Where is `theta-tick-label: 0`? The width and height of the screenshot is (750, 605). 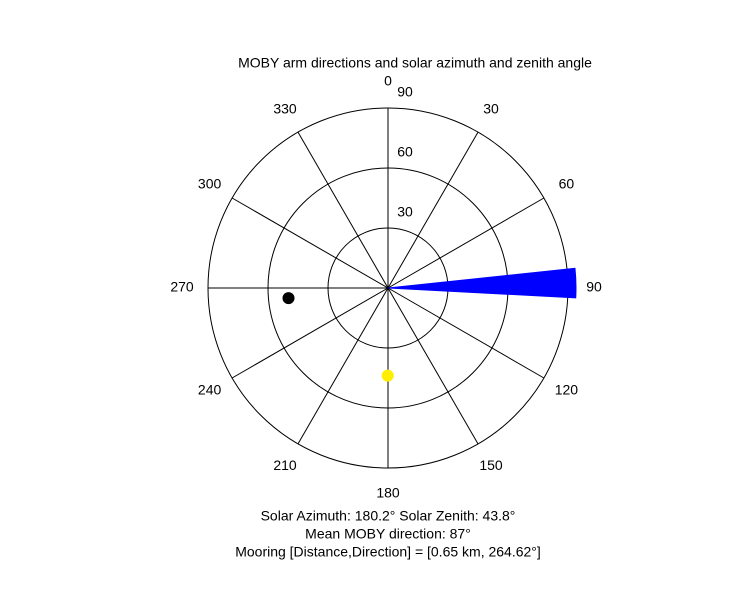 theta-tick-label: 0 is located at coordinates (388, 81).